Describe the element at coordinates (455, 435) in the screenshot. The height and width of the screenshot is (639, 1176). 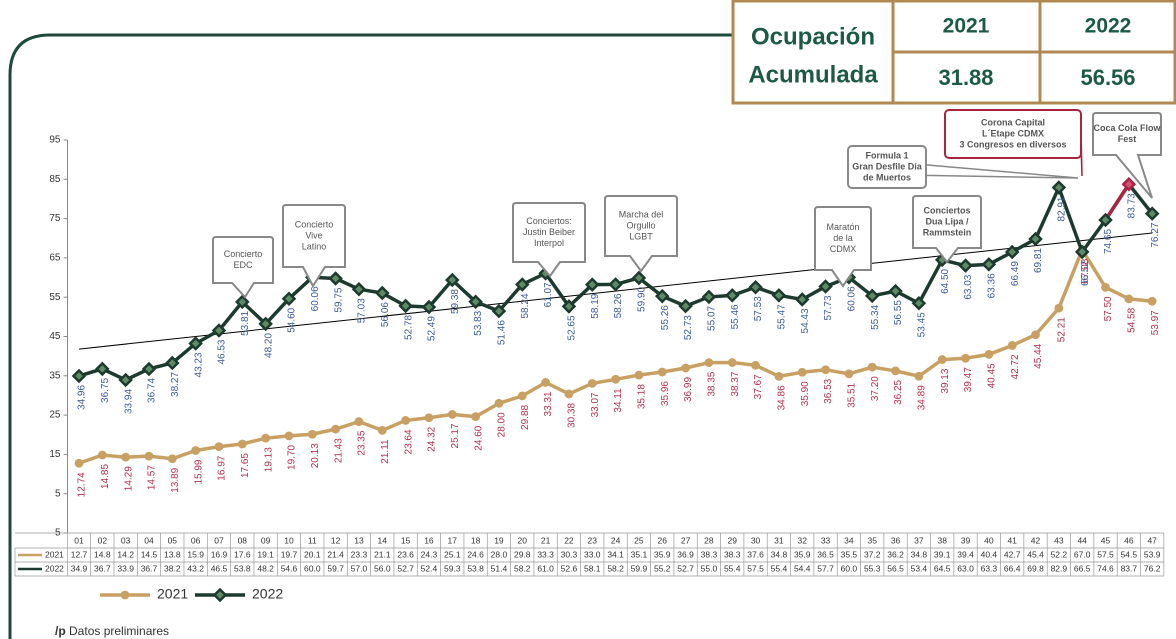
I see `value-label: 25.17` at that location.